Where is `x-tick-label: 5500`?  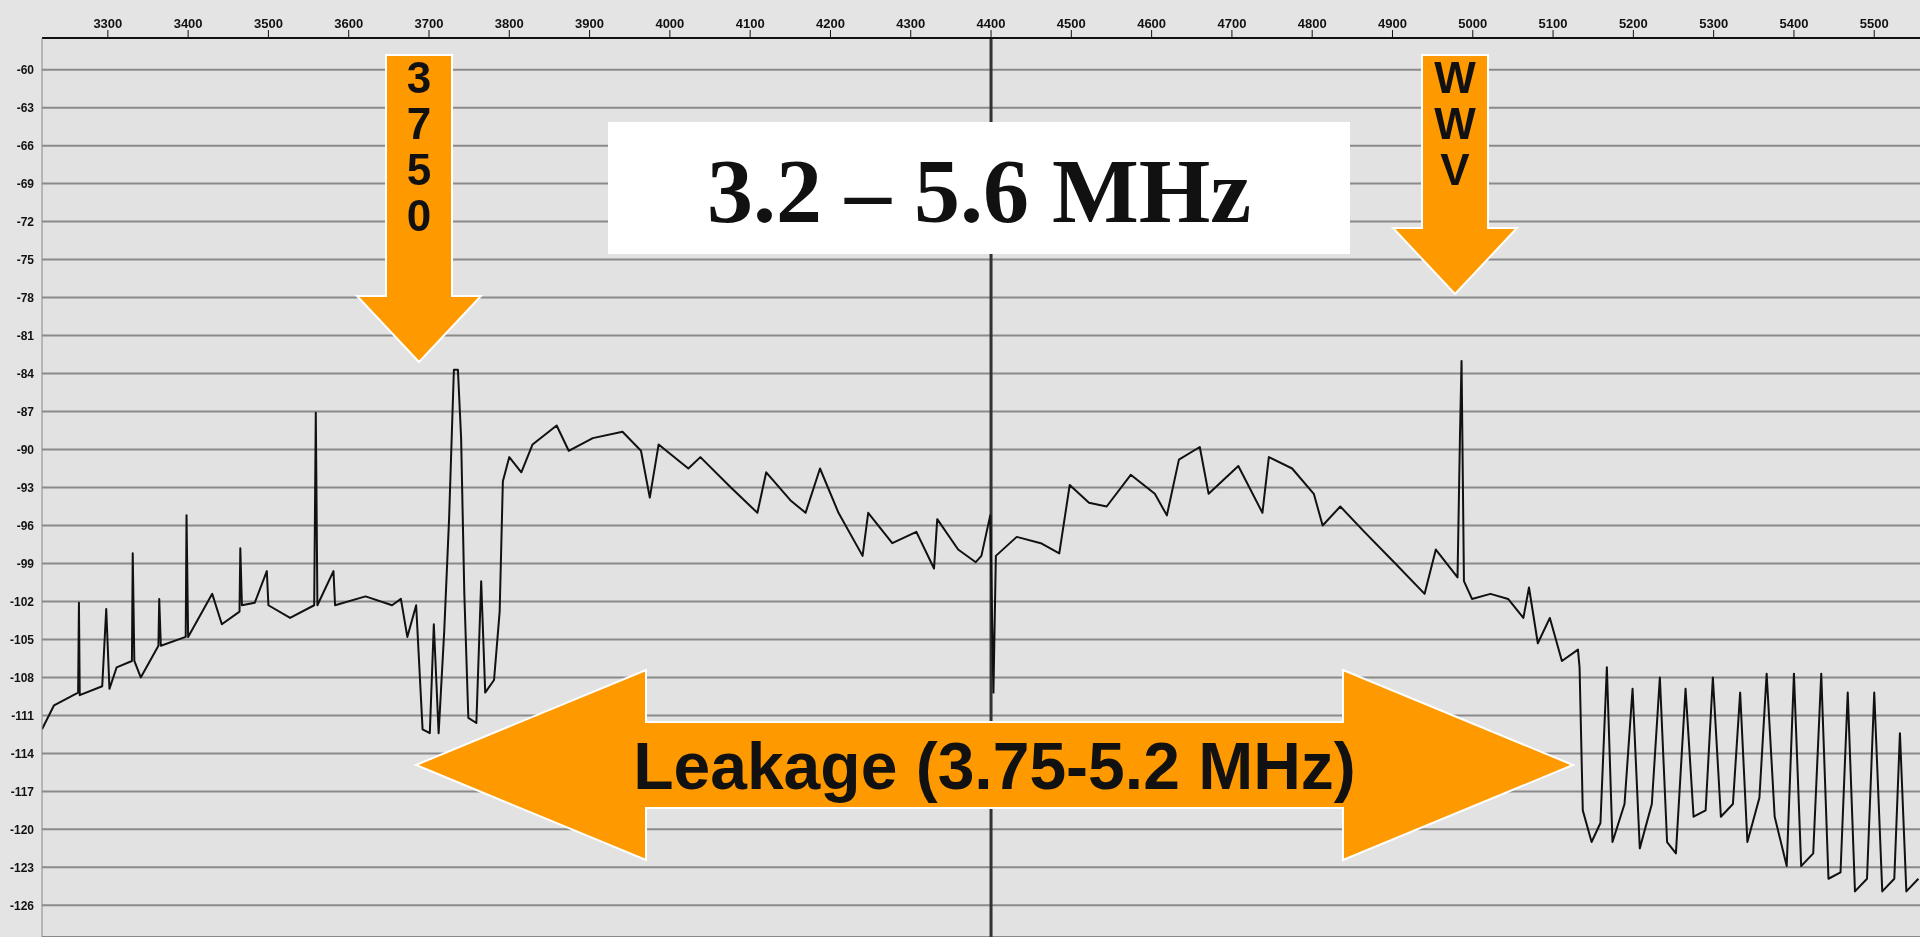
x-tick-label: 5500 is located at coordinates (1874, 23).